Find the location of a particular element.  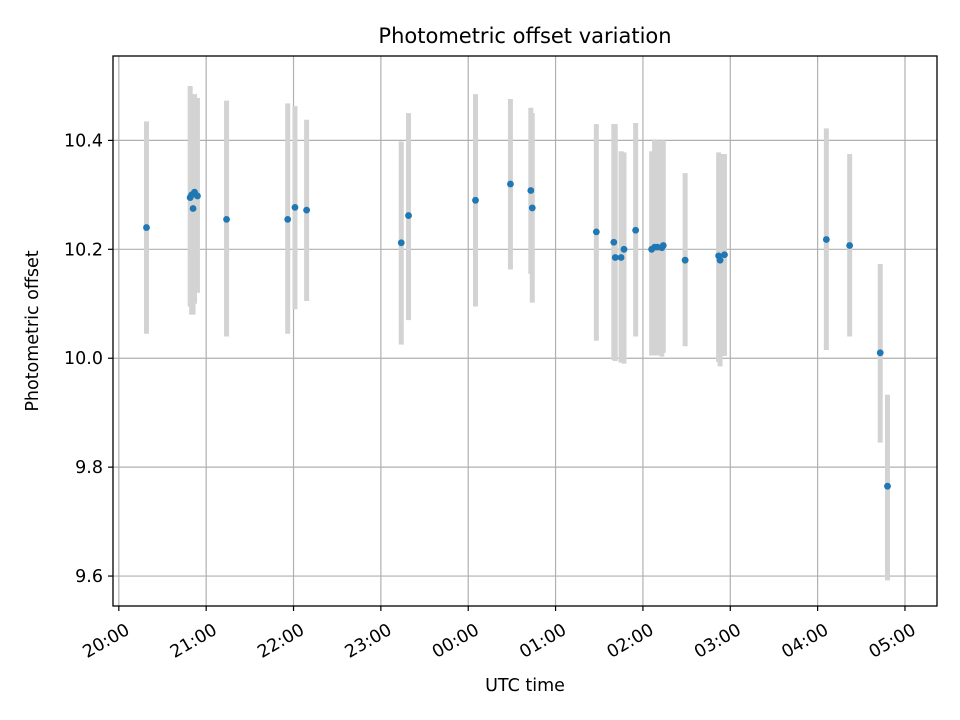

y-tick-label: 9.6 is located at coordinates (89, 577).